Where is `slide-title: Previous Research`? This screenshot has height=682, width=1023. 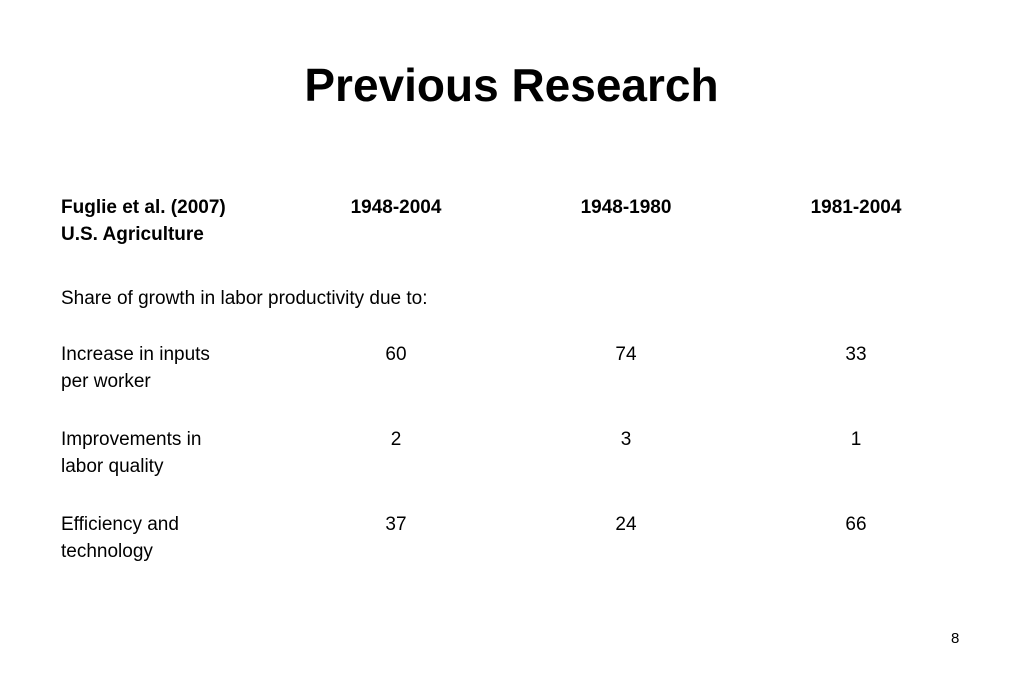
slide-title: Previous Research is located at coordinates (511, 85).